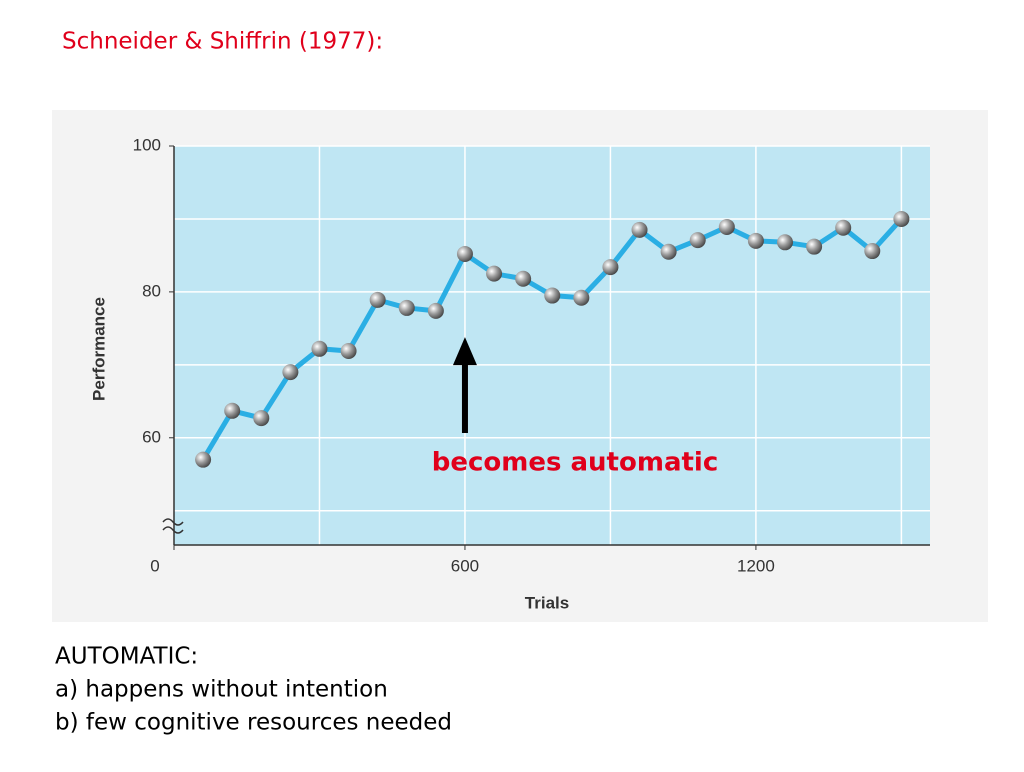  What do you see at coordinates (151, 436) in the screenshot?
I see `y-tick-label: 60` at bounding box center [151, 436].